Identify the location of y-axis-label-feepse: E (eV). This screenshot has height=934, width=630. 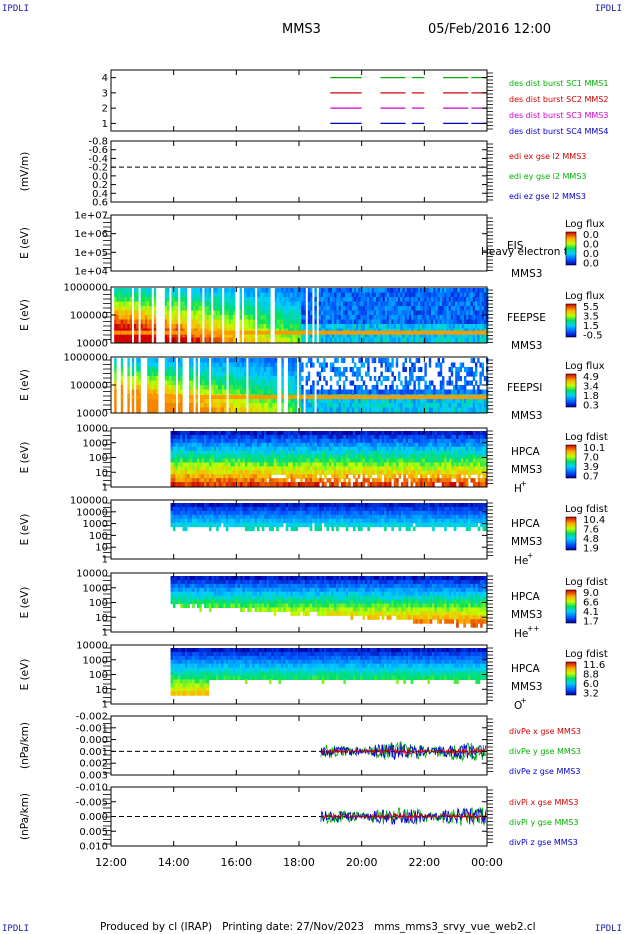
(25, 315).